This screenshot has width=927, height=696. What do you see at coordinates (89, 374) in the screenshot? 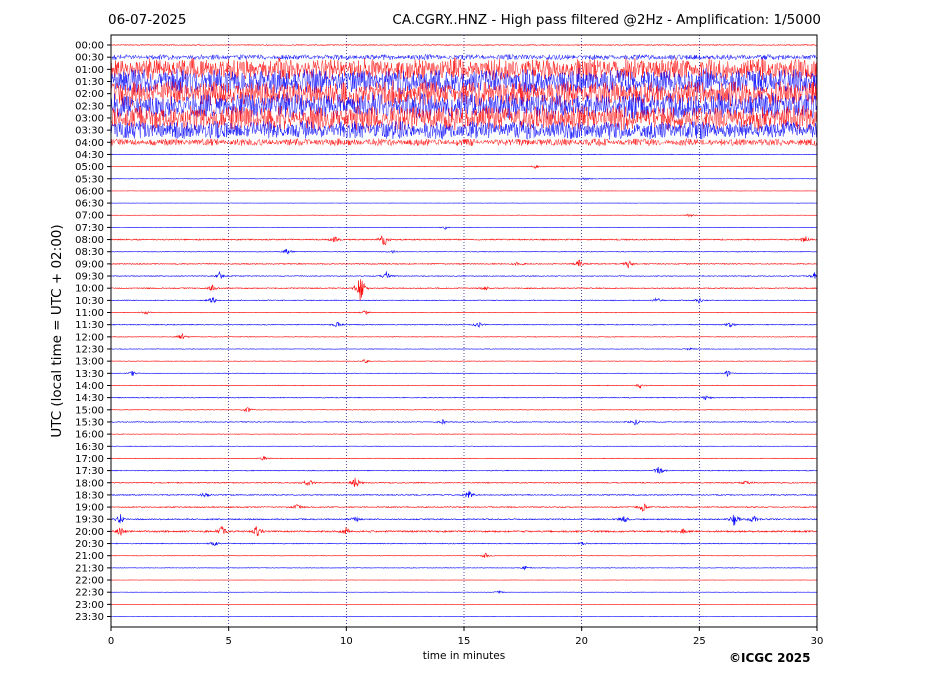
I see `y-tick-label: 13:30` at bounding box center [89, 374].